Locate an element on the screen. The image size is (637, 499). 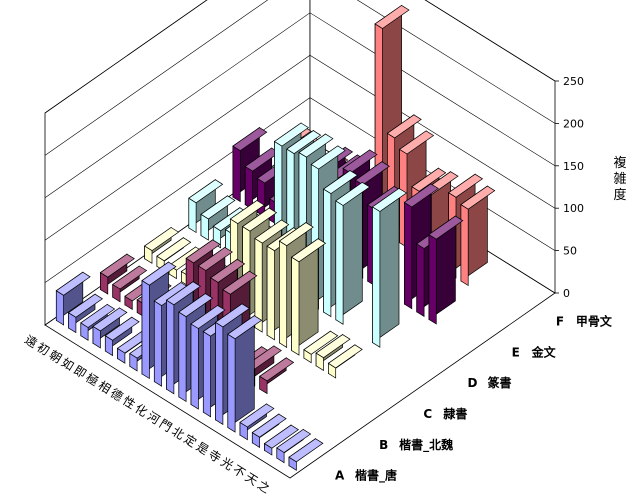
row-letter: D is located at coordinates (472, 383).